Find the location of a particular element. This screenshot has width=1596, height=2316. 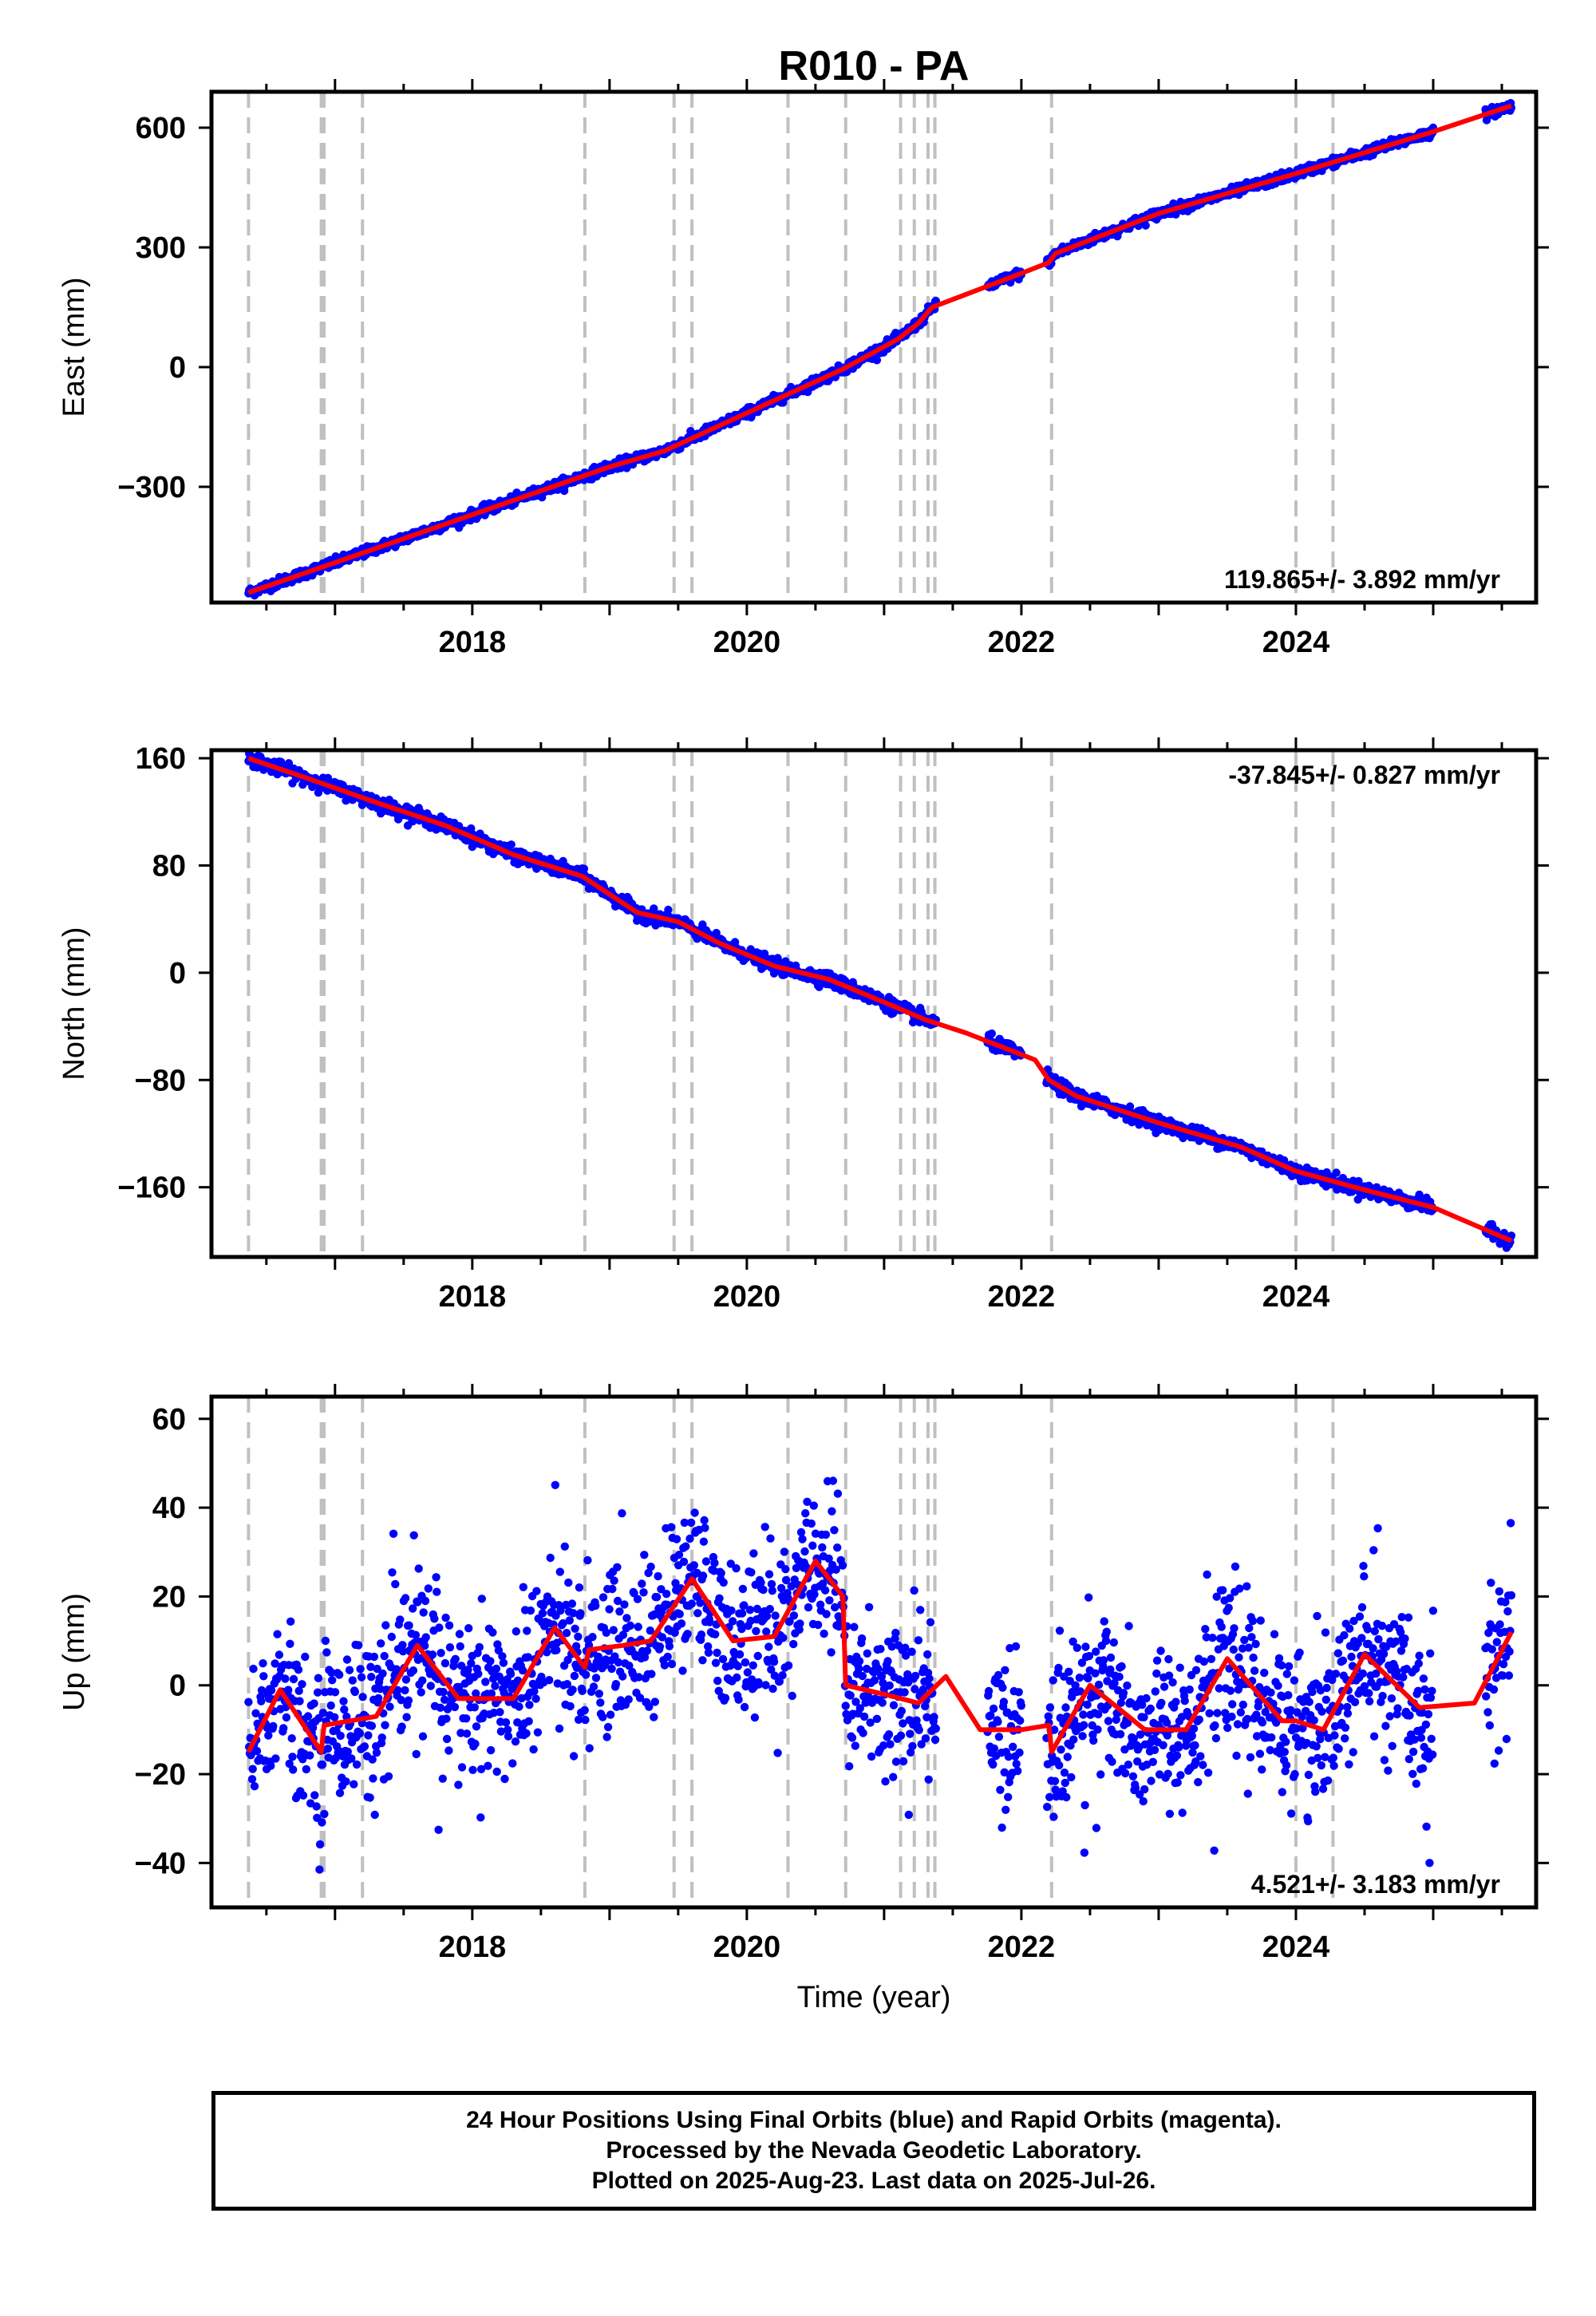

y-tick-label: −160 is located at coordinates (151, 1188).